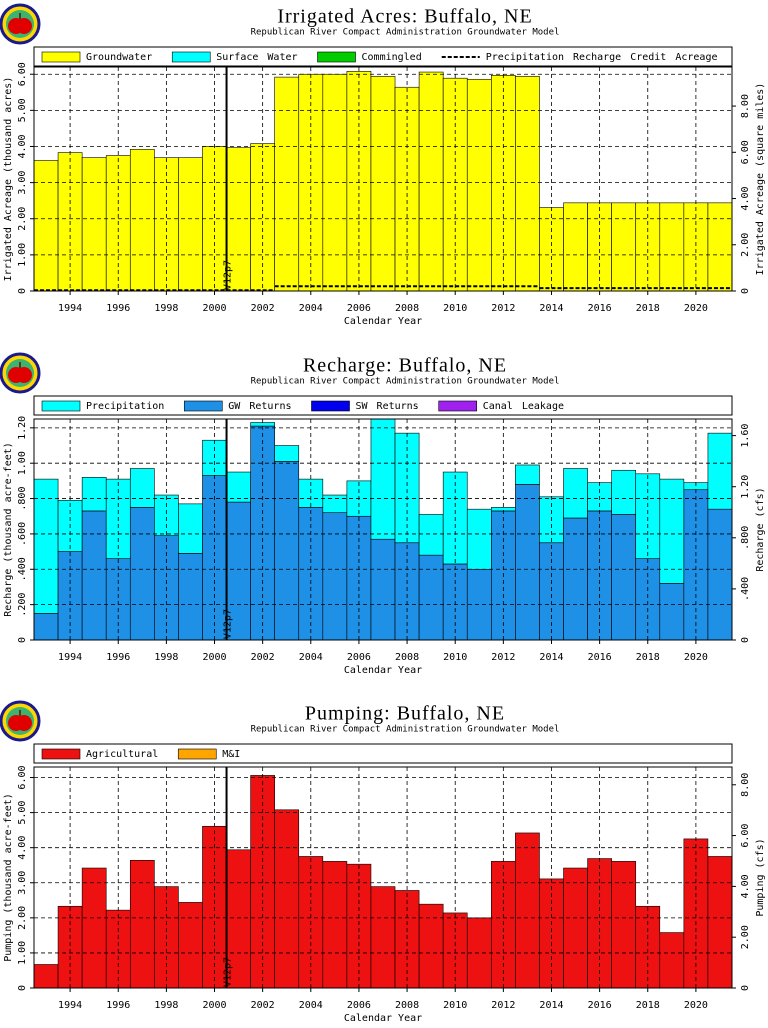  Describe the element at coordinates (760, 529) in the screenshot. I see `y2-axis-label: Recharge (cfs)` at that location.